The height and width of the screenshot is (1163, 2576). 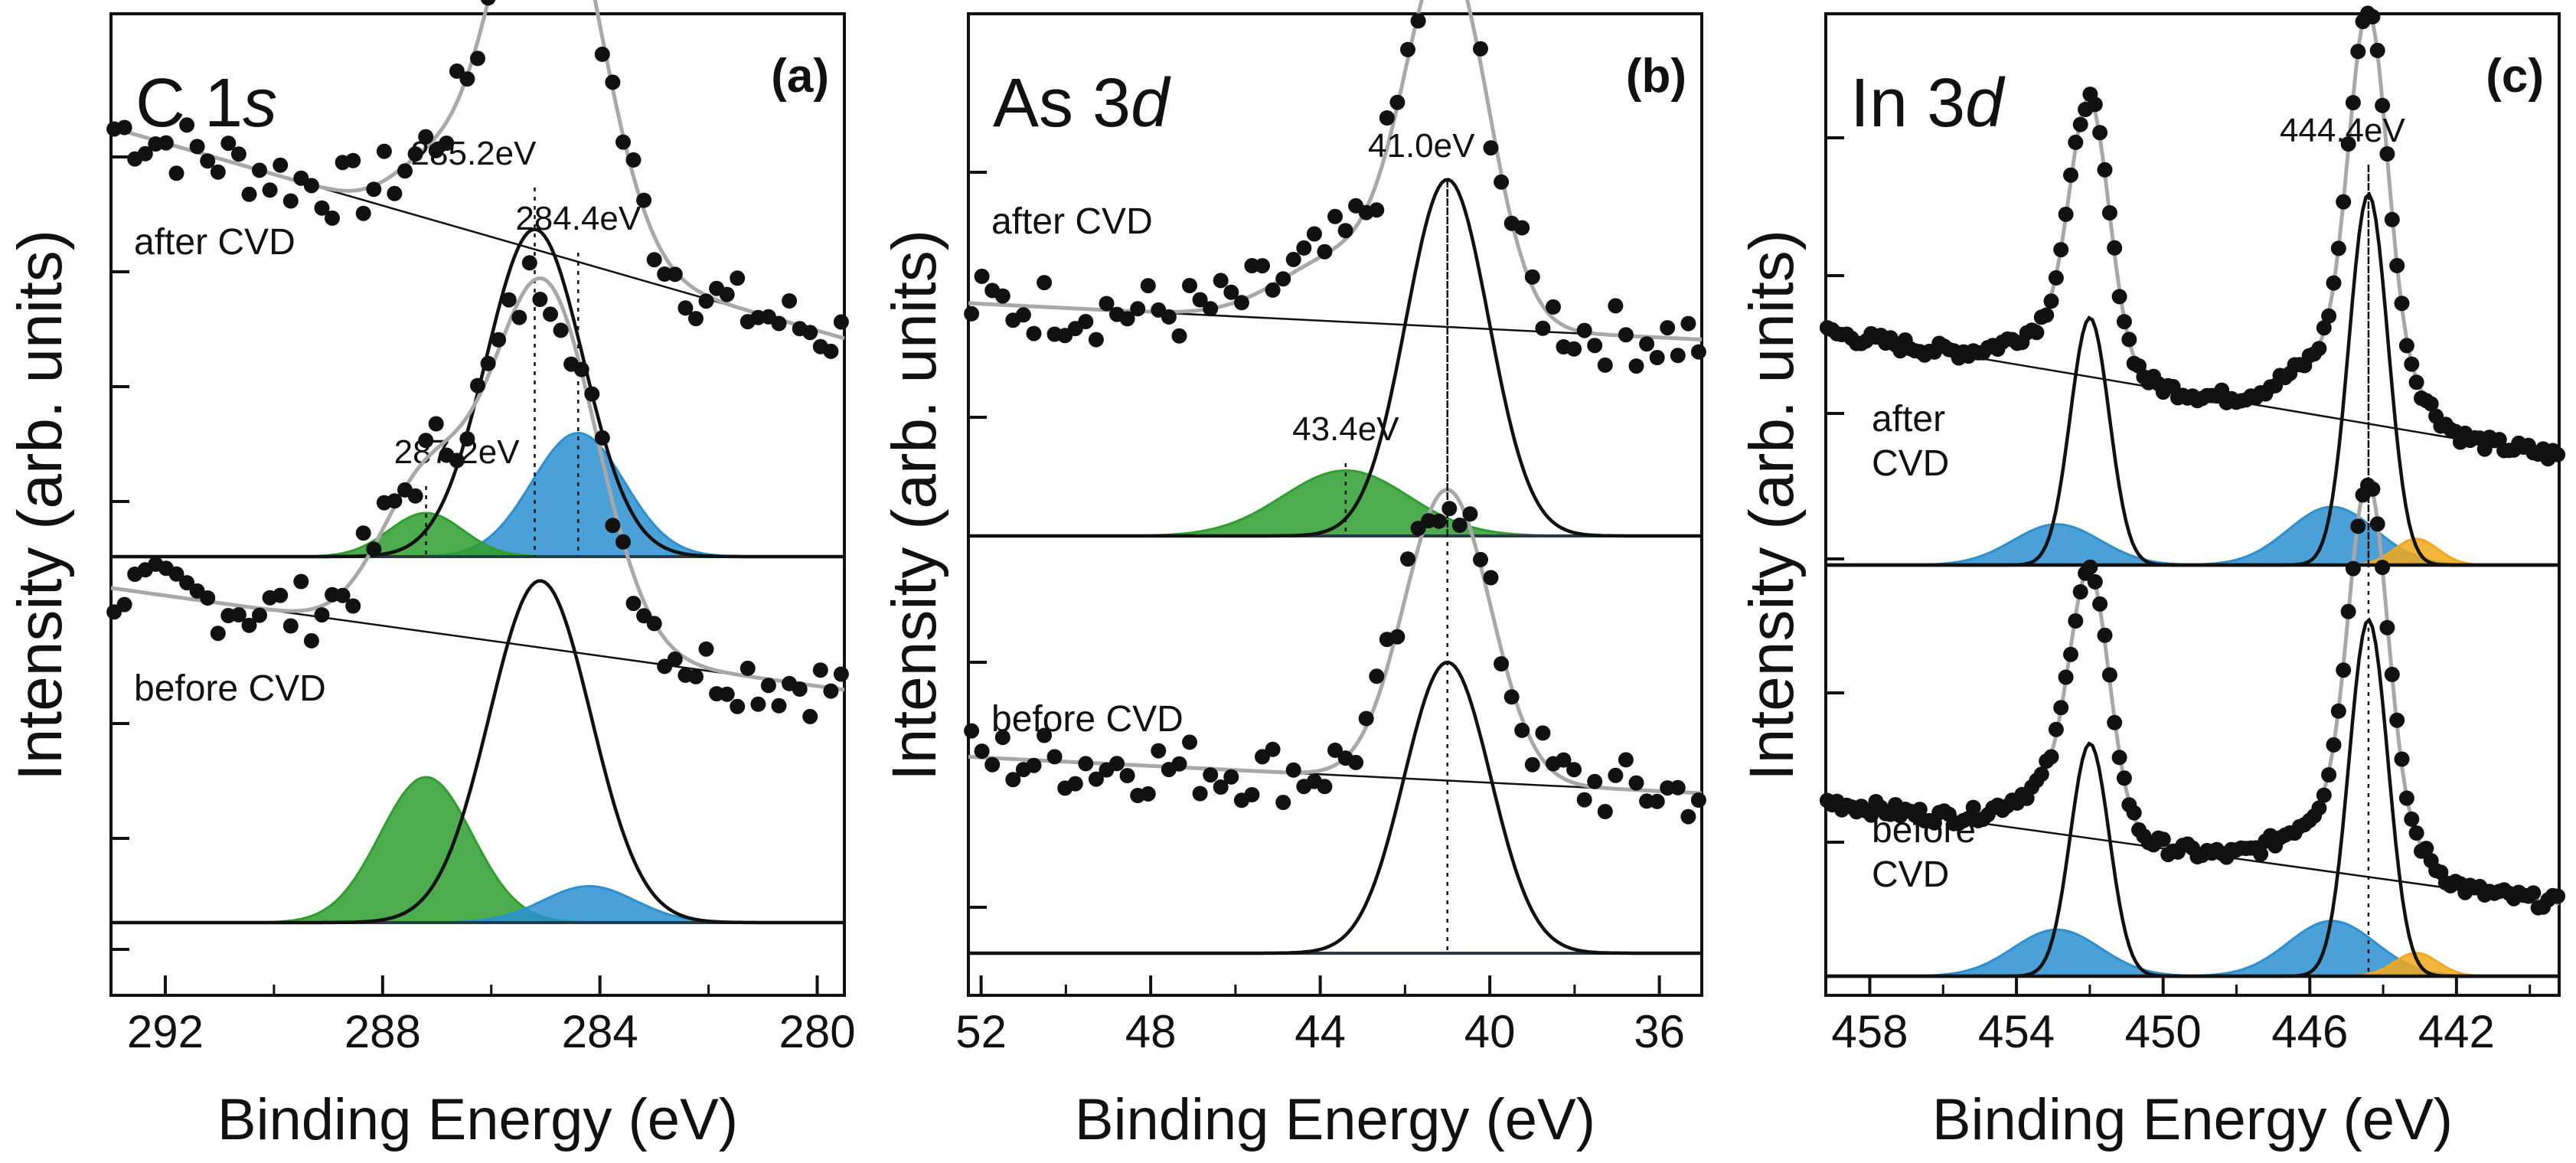 I want to click on panel-title: As 3d, so click(x=1082, y=103).